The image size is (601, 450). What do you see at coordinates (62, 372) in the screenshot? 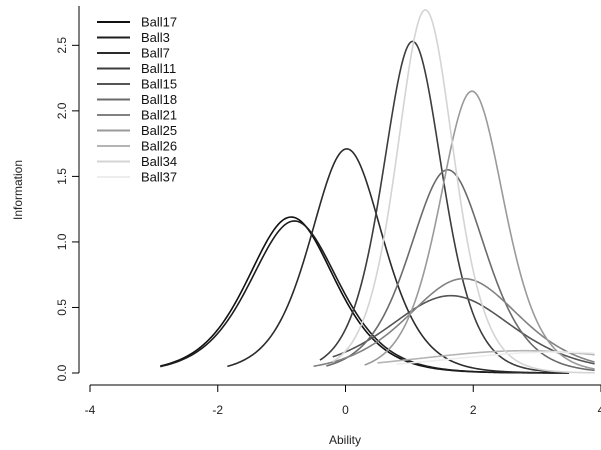
I see `y-tick-label: 0.0` at bounding box center [62, 372].